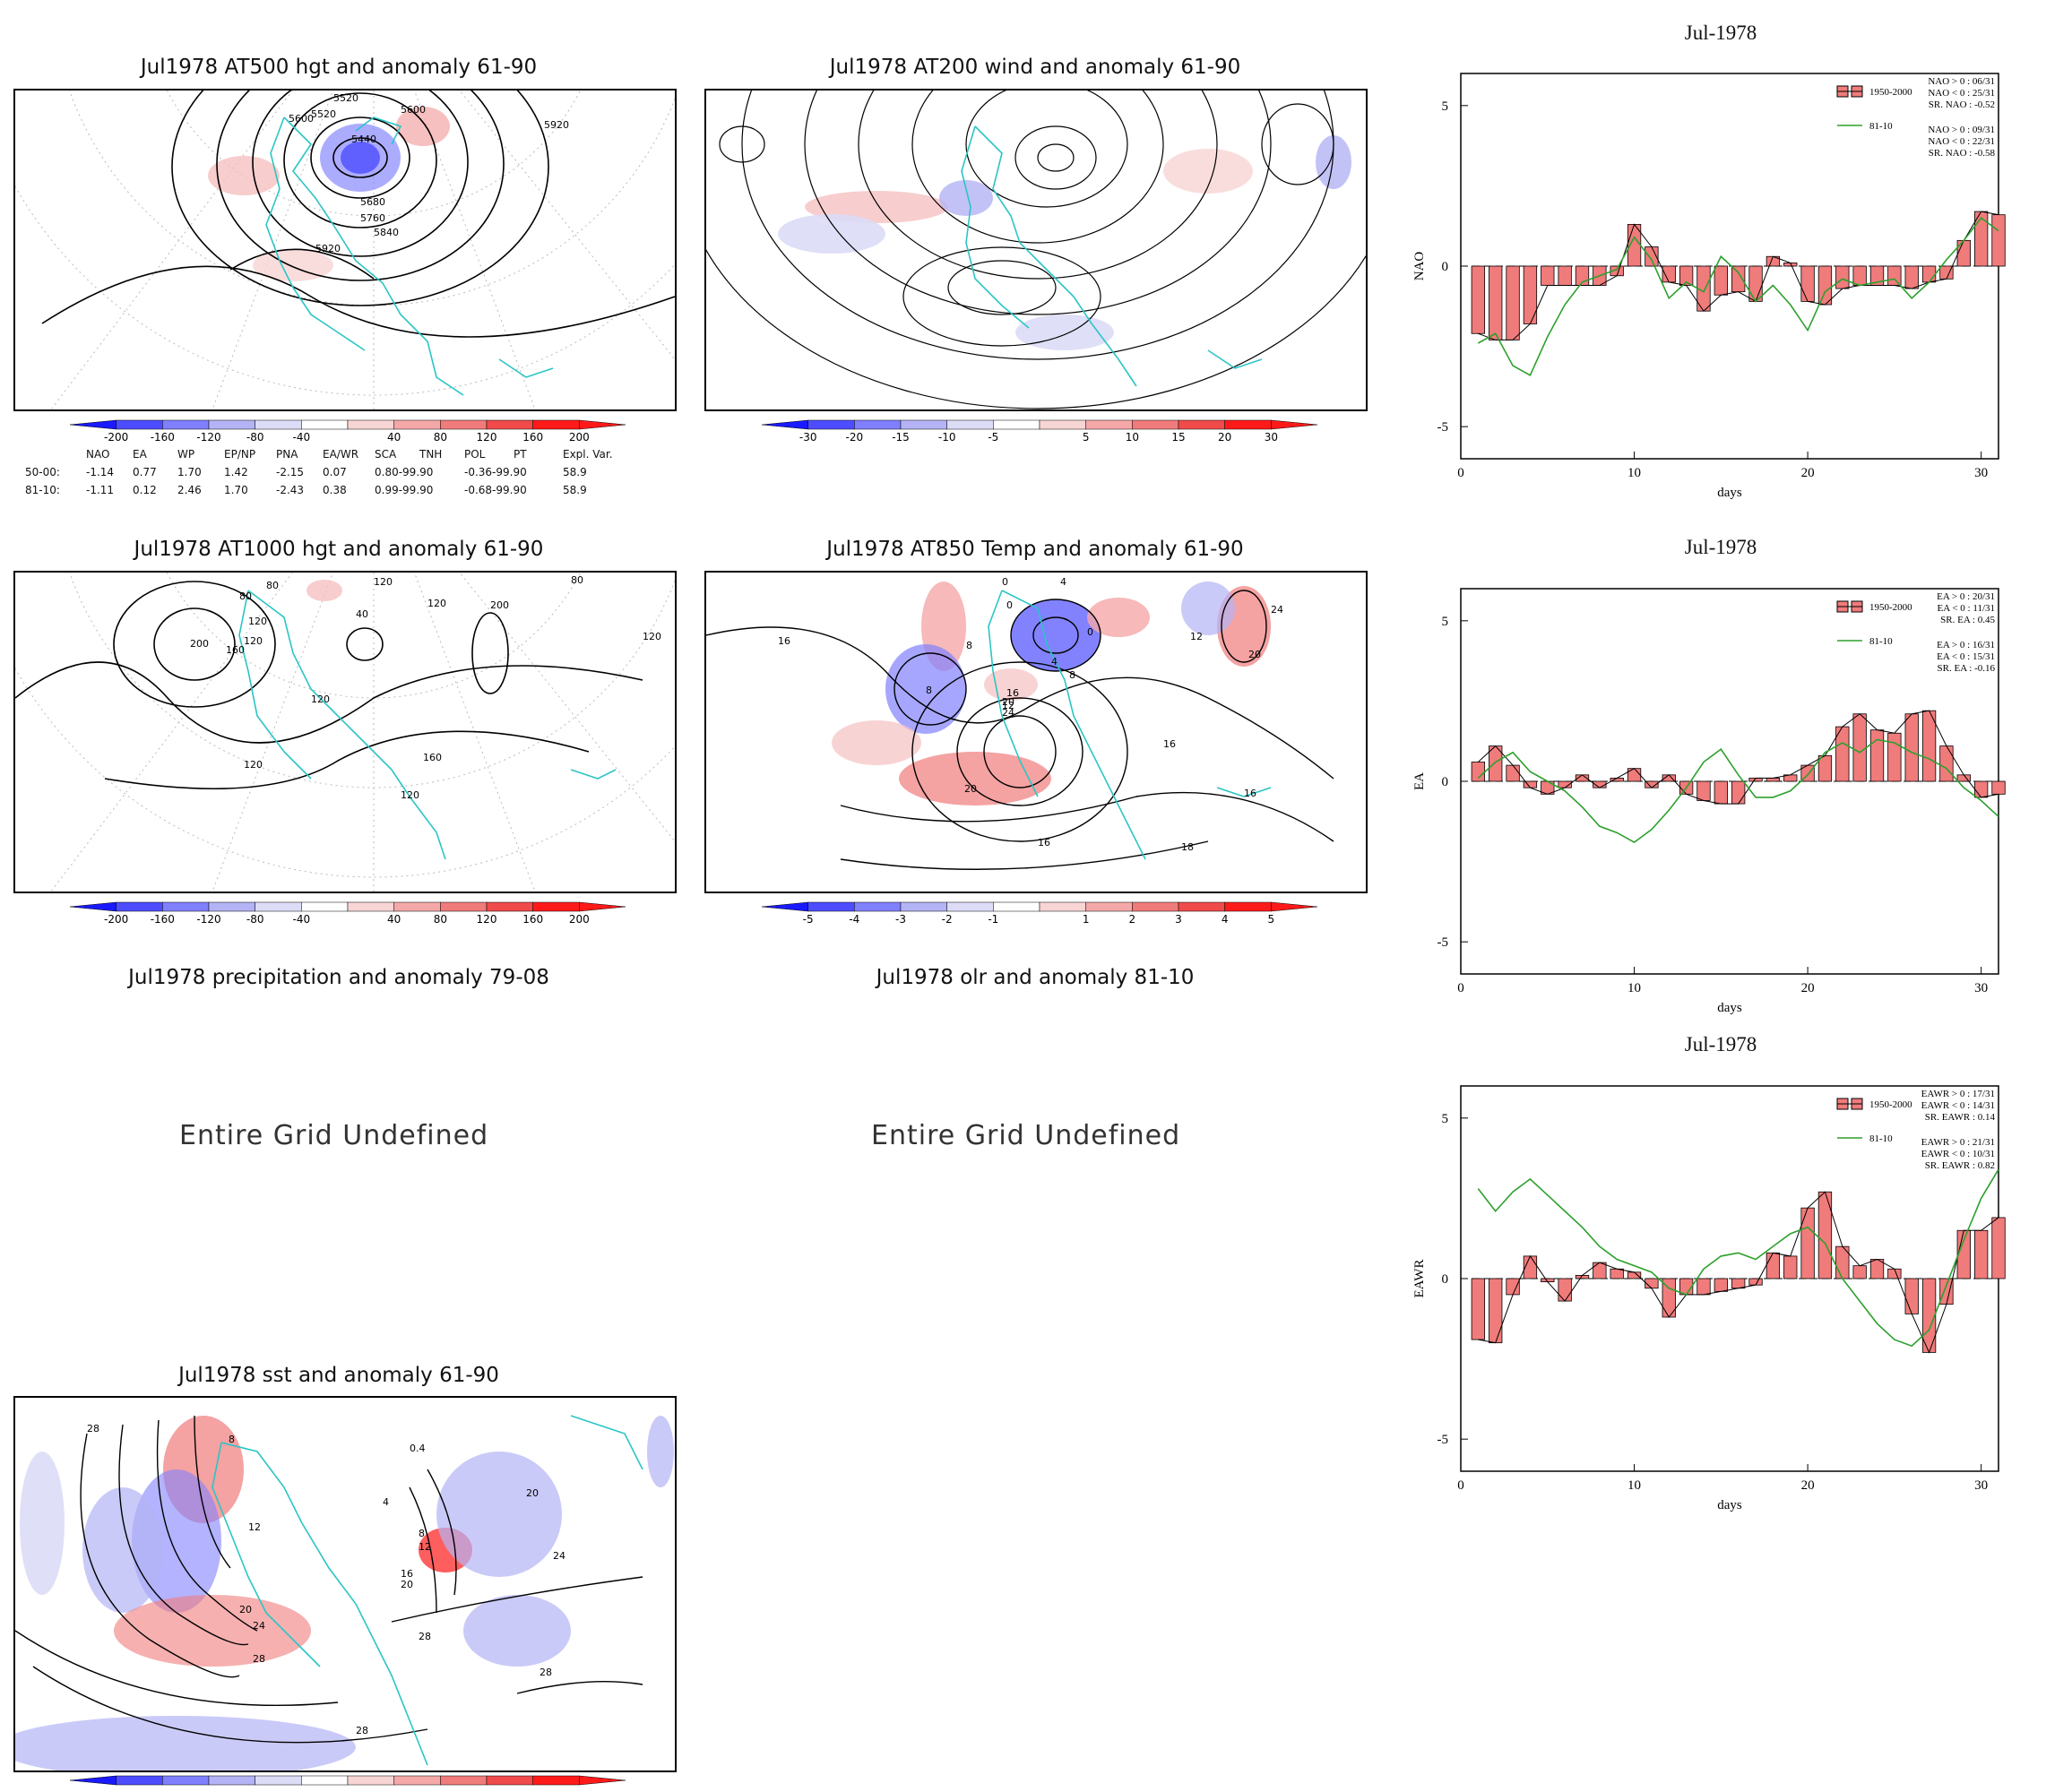  Describe the element at coordinates (854, 920) in the screenshot. I see `colorbar-tick-label: -4` at that location.